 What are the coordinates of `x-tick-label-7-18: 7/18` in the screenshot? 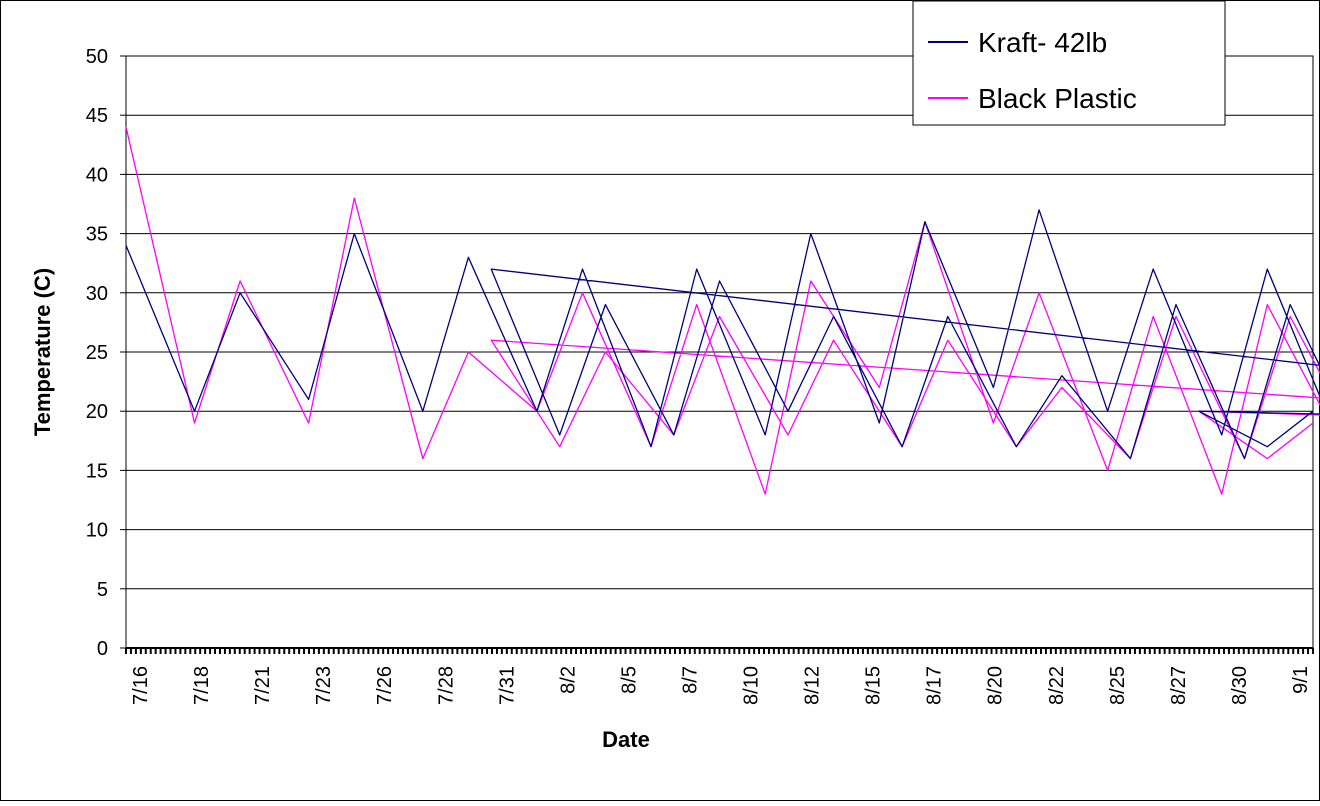 It's located at (202, 685).